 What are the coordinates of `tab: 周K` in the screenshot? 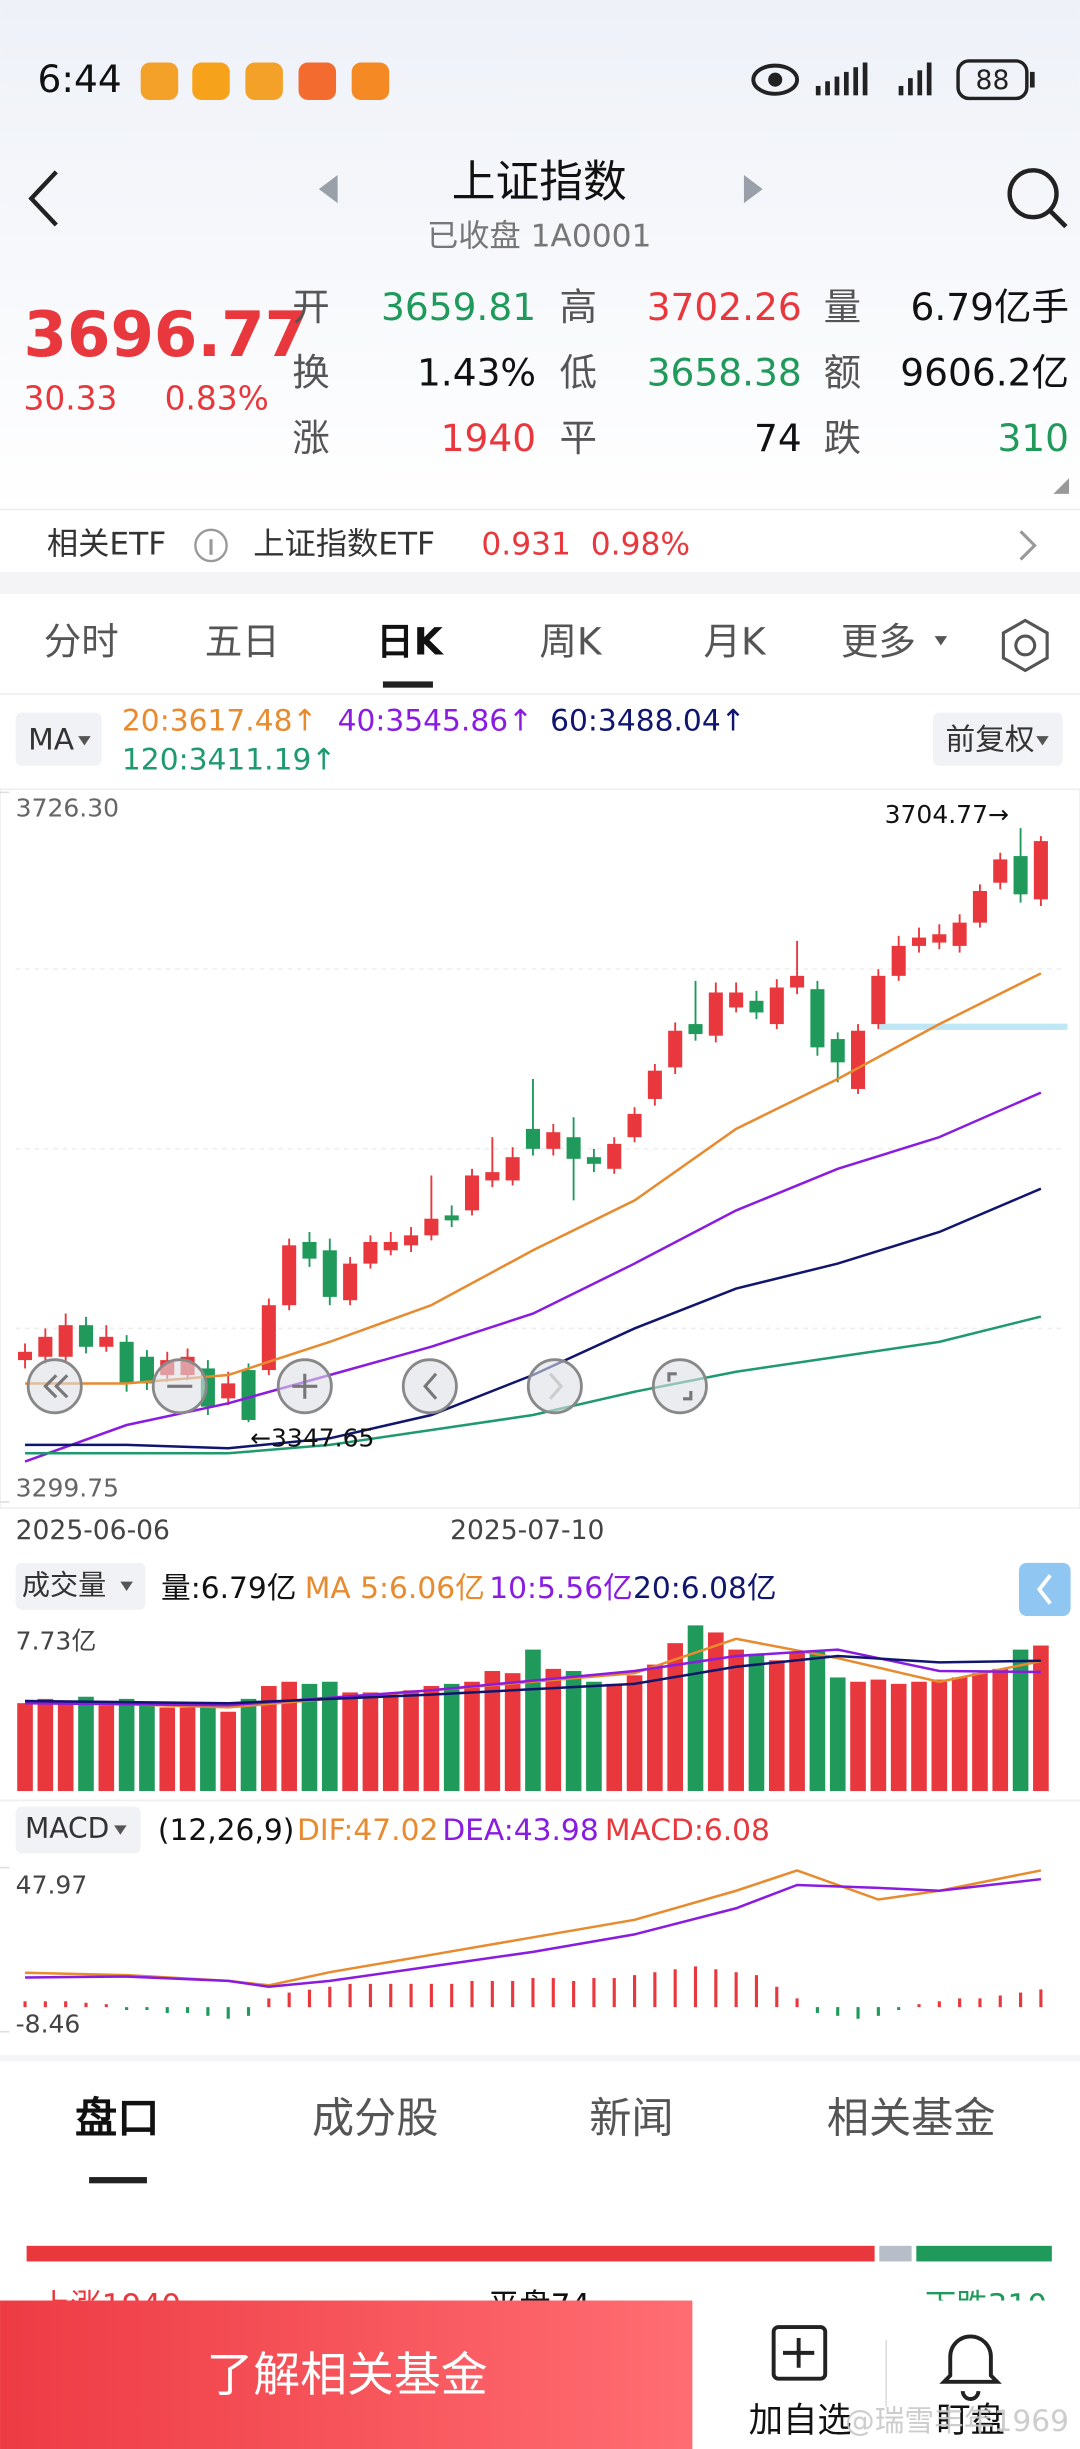 It's located at (570, 641).